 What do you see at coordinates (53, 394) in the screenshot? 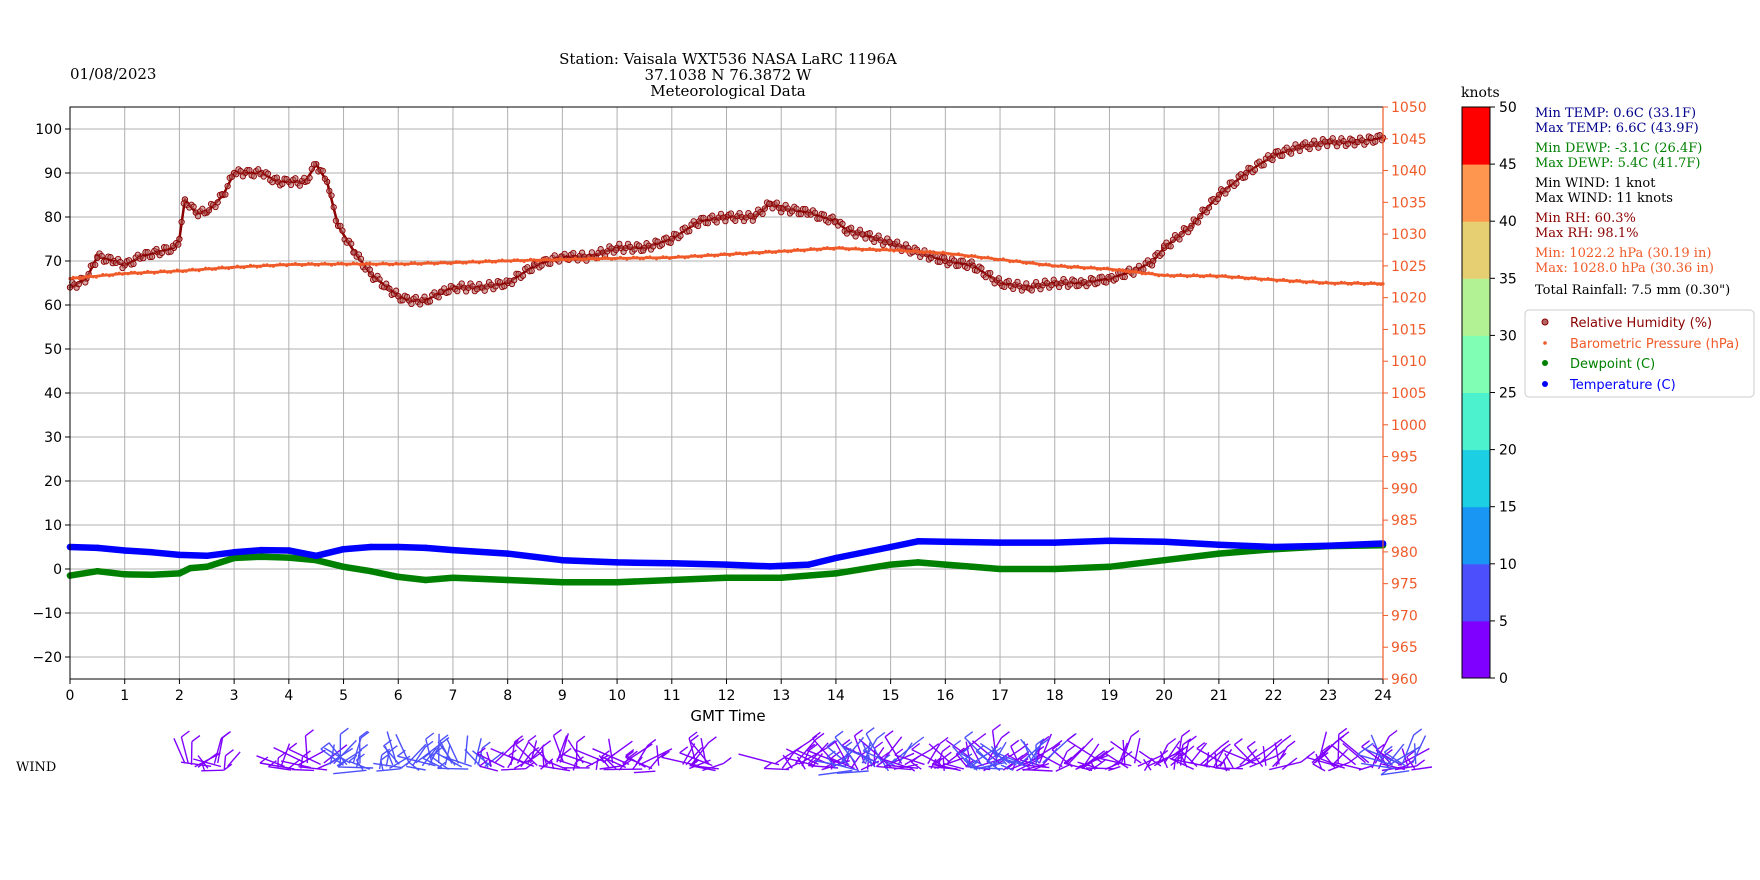
I see `y-left-tick-label: 40` at bounding box center [53, 394].